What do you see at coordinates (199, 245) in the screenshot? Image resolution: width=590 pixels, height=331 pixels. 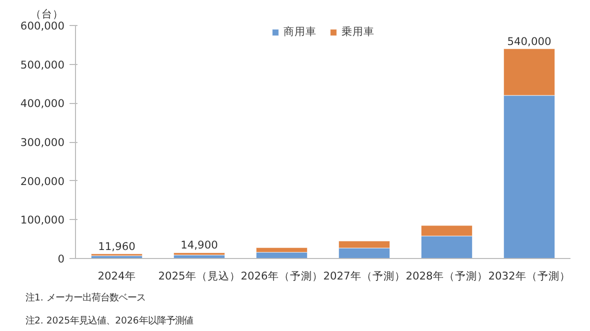 I see `total-label: 14,900` at bounding box center [199, 245].